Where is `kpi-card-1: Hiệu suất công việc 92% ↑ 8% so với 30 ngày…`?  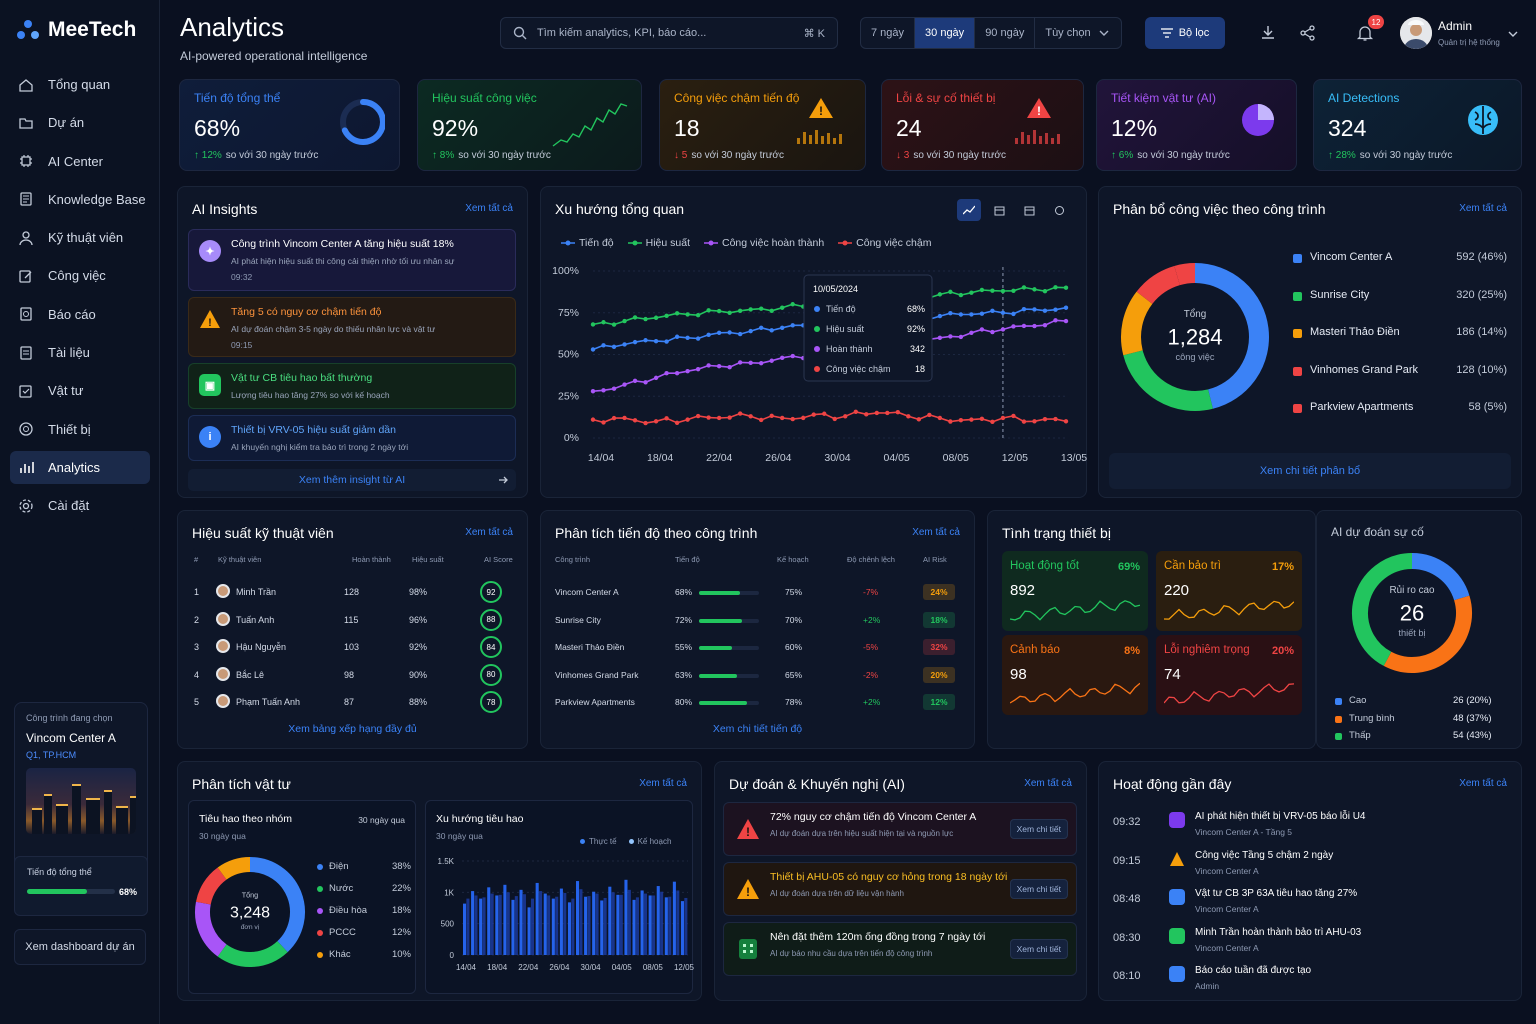
kpi-card-1: Hiệu suất công việc 92% ↑ 8% so với 30 ngày… is located at coordinates (529, 125).